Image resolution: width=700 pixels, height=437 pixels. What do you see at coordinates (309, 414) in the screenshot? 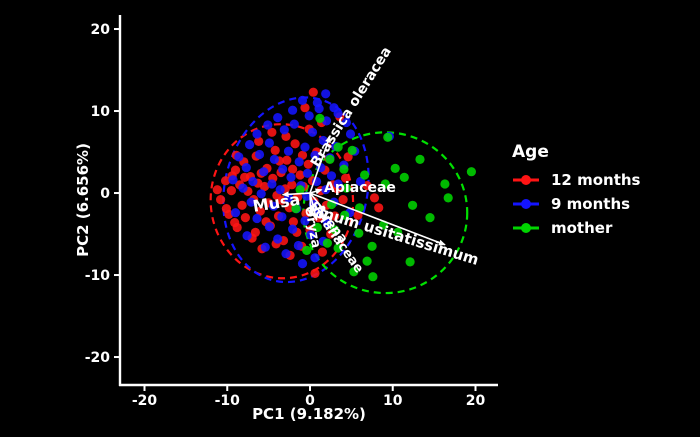
I see `x-axis-title: PC1 (9.182%)` at bounding box center [309, 414].